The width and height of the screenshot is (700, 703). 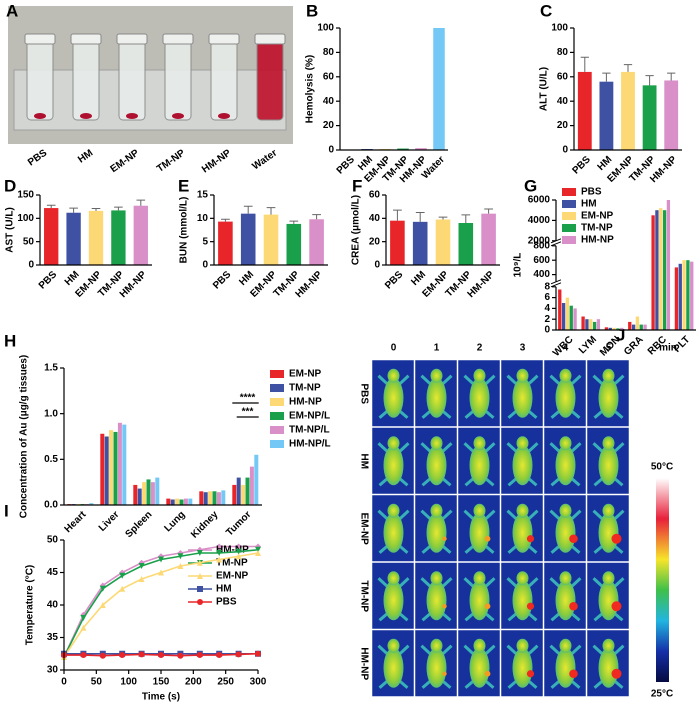 I want to click on panel-letter: E, so click(x=183, y=185).